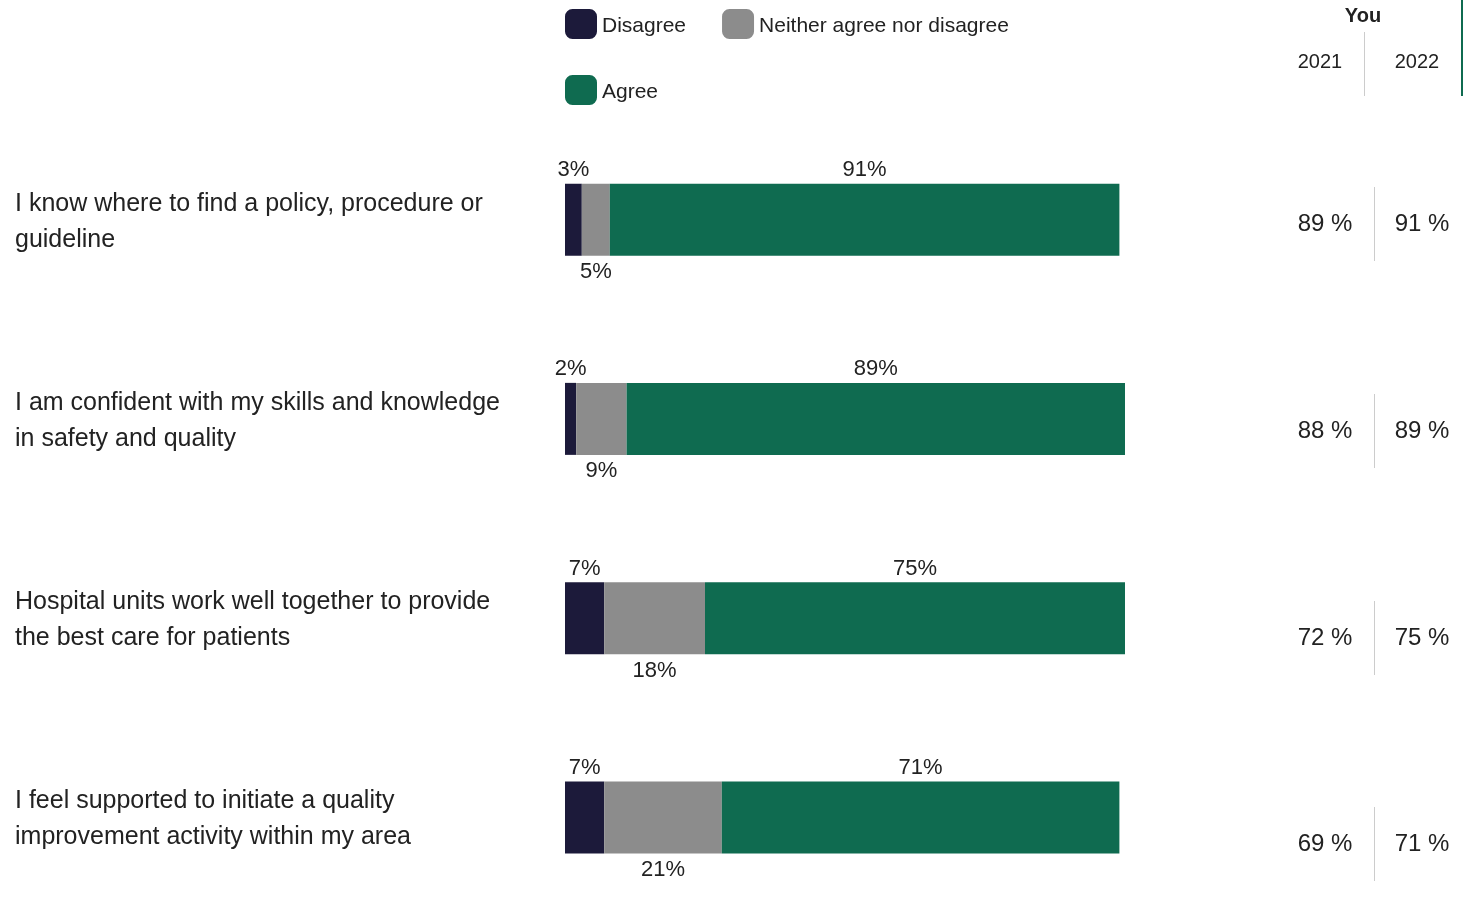 This screenshot has width=1466, height=917. Describe the element at coordinates (213, 817) in the screenshot. I see `y-tick-label: I feel supported to initiate a quality improvement activity within my area` at that location.